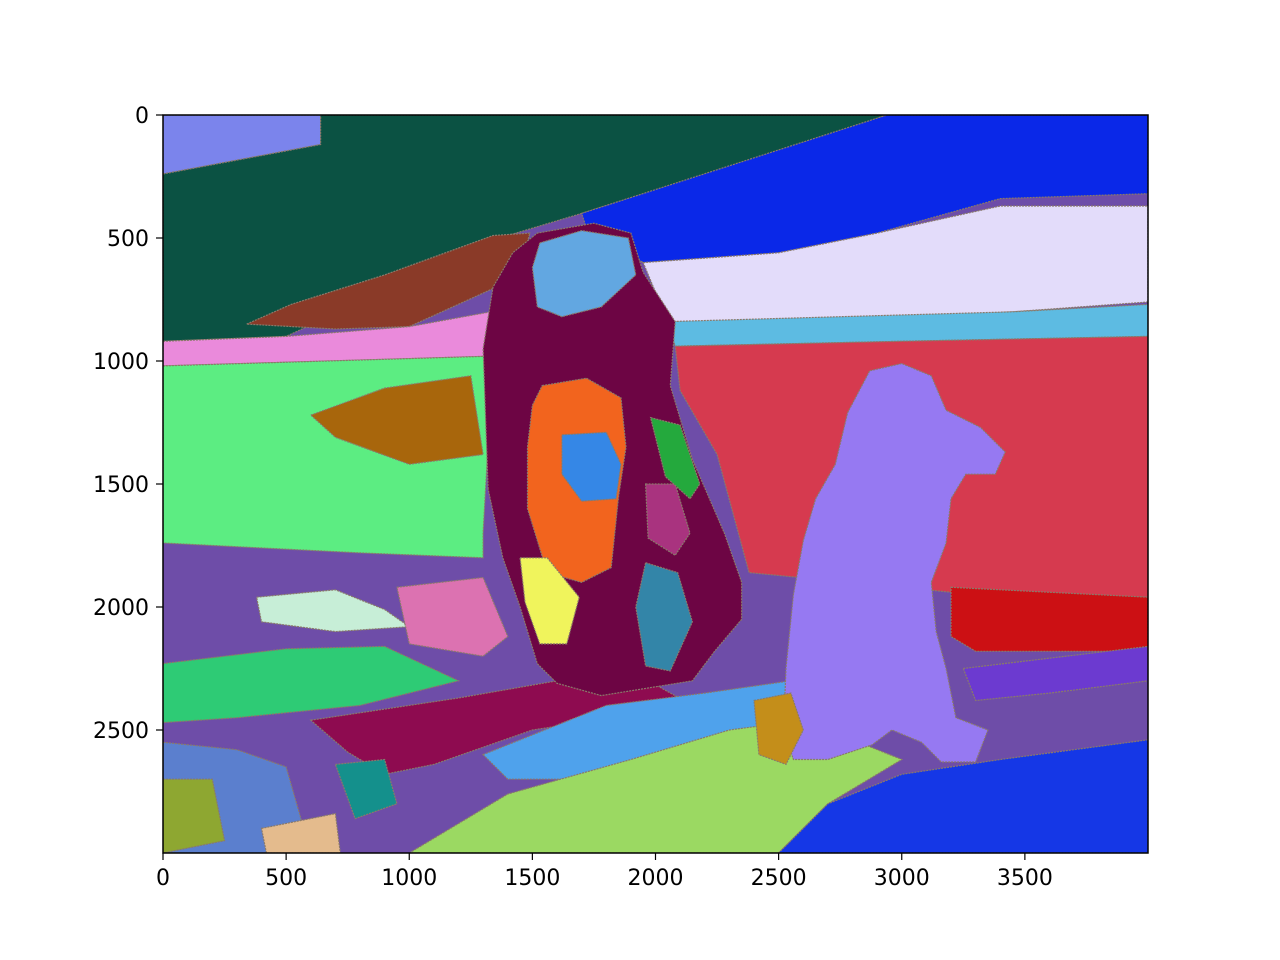  I want to click on y-tick-label: 2000, so click(121, 608).